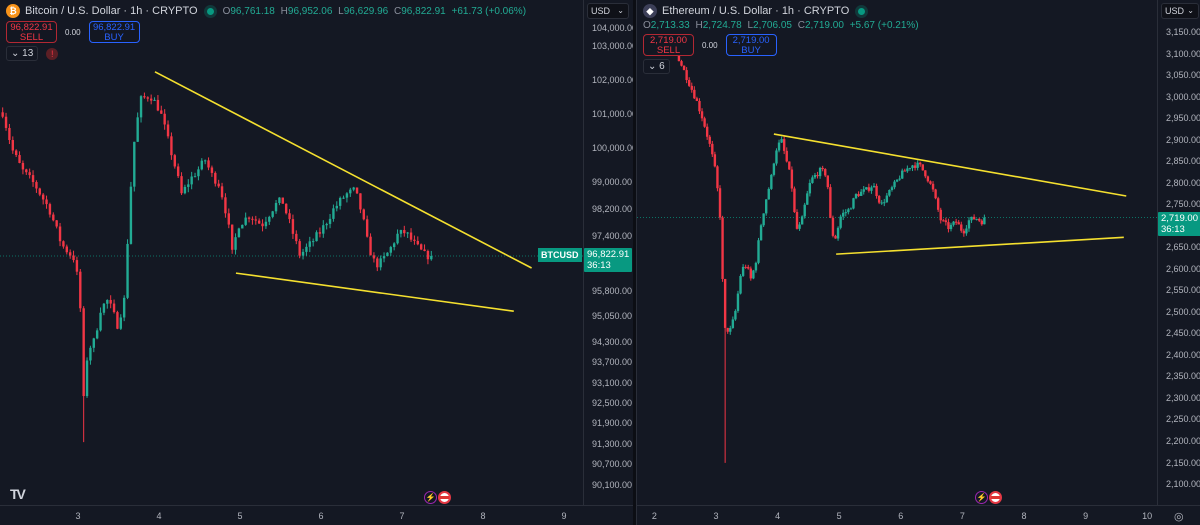 The height and width of the screenshot is (525, 1200). Describe the element at coordinates (114, 32) in the screenshot. I see `btc-buy-button: 96,822.91 BUY` at that location.